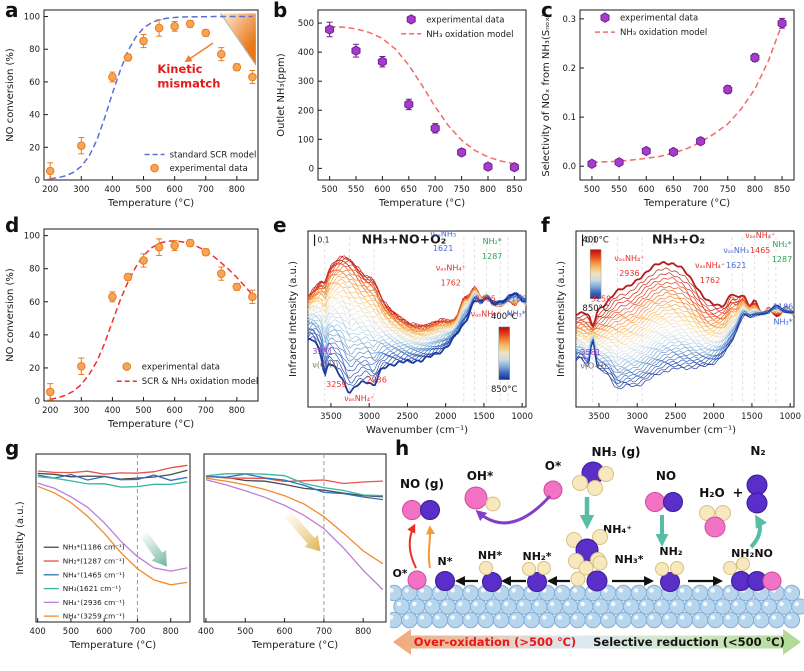  What do you see at coordinates (757, 451) in the screenshot?
I see `label-n2: N₂` at bounding box center [757, 451].